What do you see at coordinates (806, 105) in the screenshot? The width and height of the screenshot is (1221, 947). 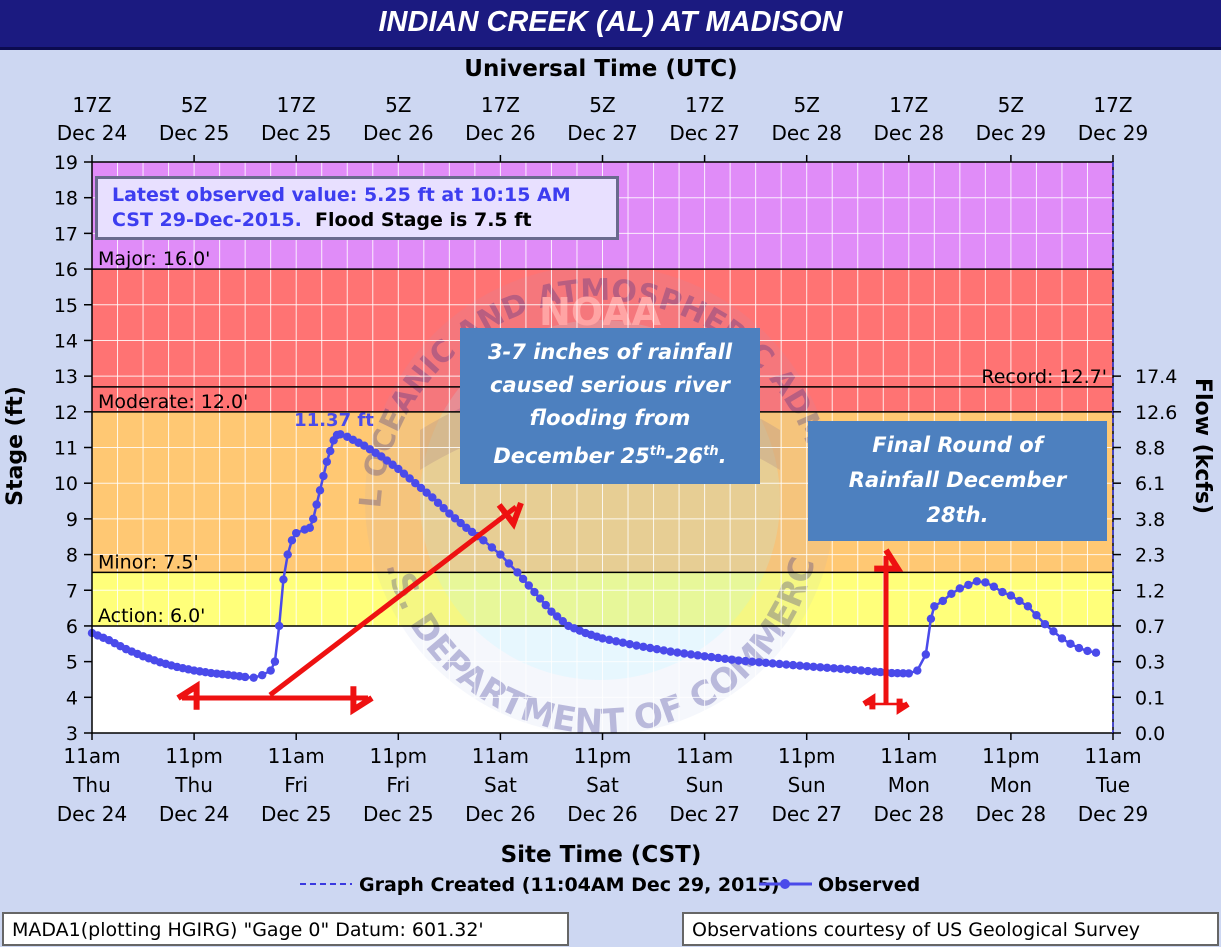 I see `top-tick-label: 5Z` at bounding box center [806, 105].